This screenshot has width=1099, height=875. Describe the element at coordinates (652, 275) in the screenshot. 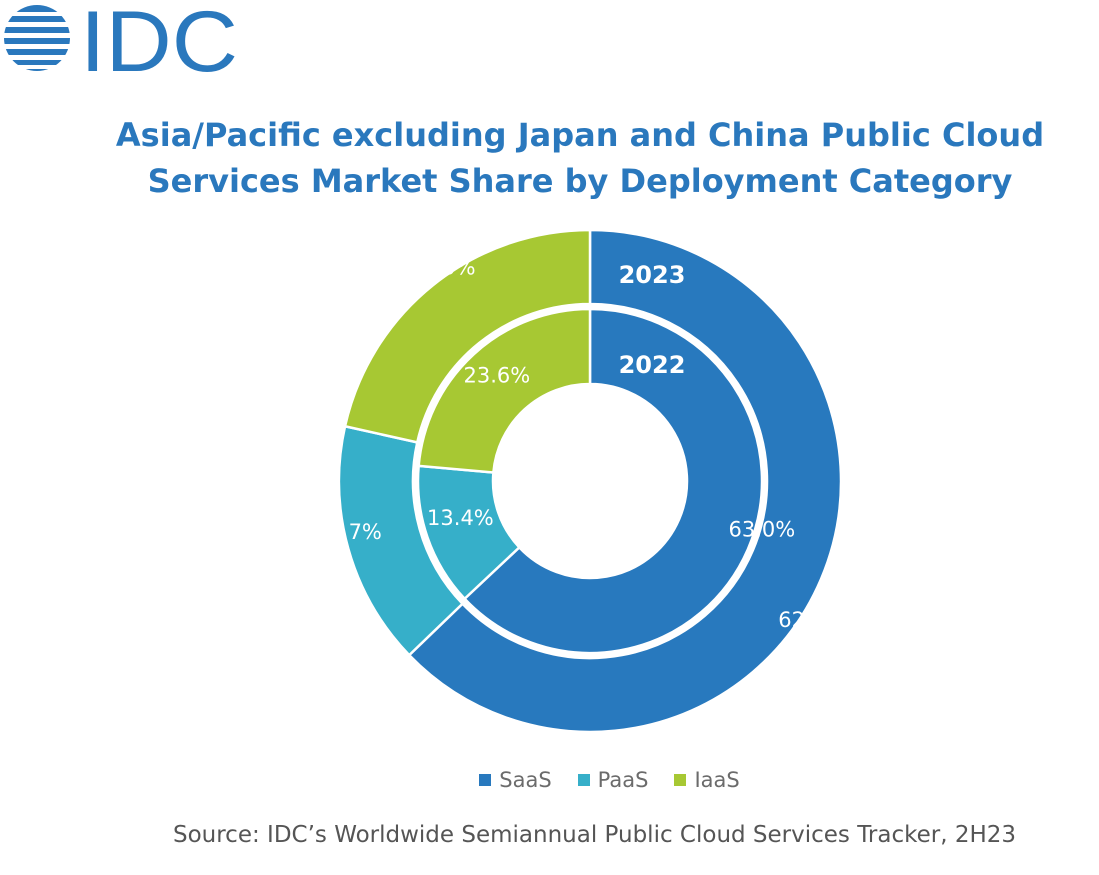

I see `ring-label-outer: 2023` at that location.